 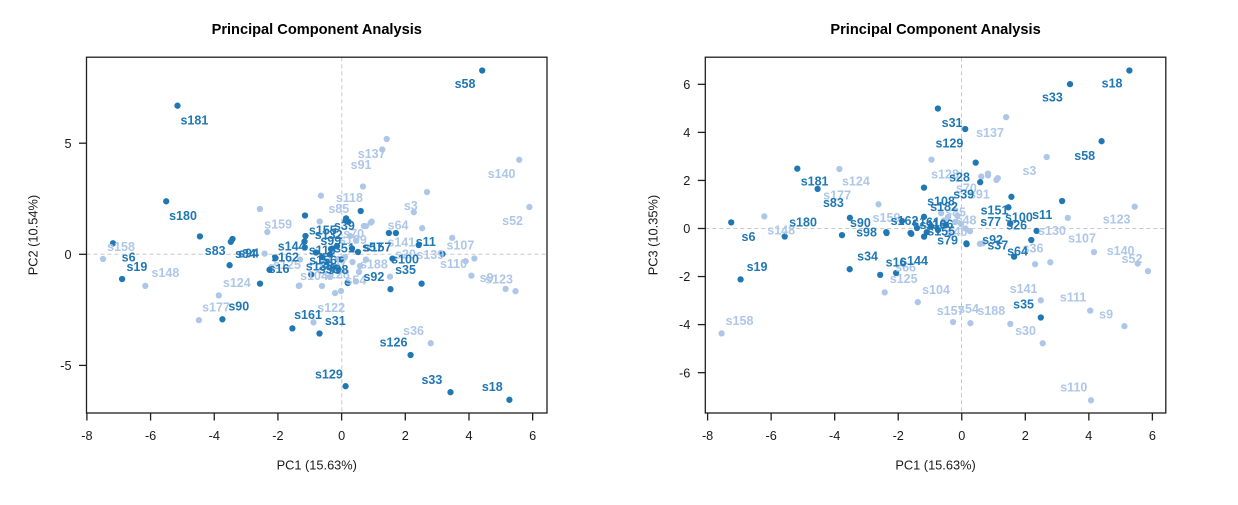 I want to click on svg-text: s148, so click(x=165, y=273).